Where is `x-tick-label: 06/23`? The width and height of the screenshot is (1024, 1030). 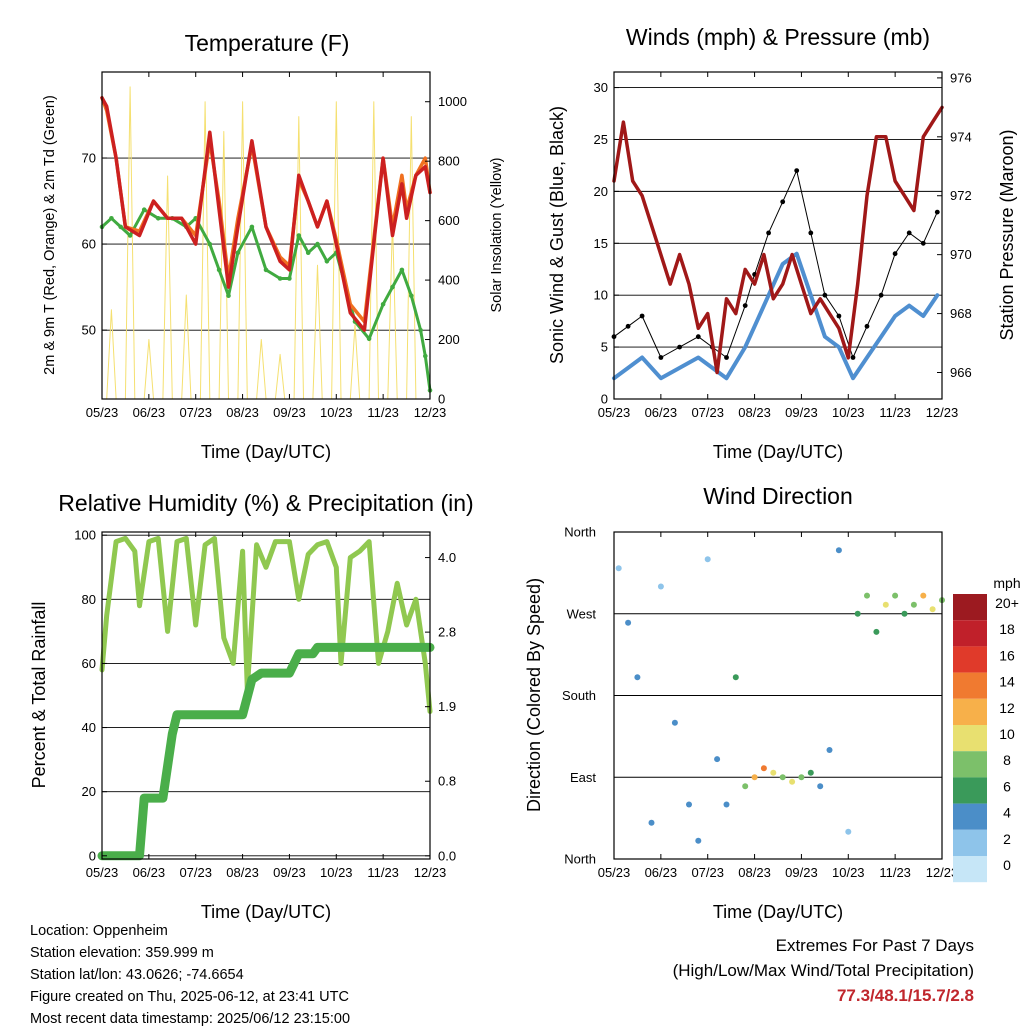
x-tick-label: 06/23 is located at coordinates (661, 412).